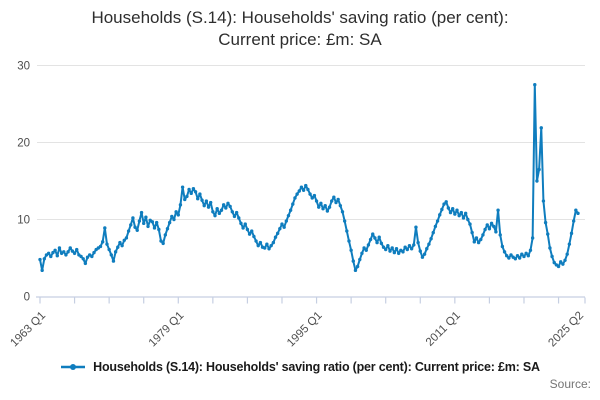 The image size is (600, 400). What do you see at coordinates (27, 298) in the screenshot?
I see `y-tick-label-0: 0` at bounding box center [27, 298].